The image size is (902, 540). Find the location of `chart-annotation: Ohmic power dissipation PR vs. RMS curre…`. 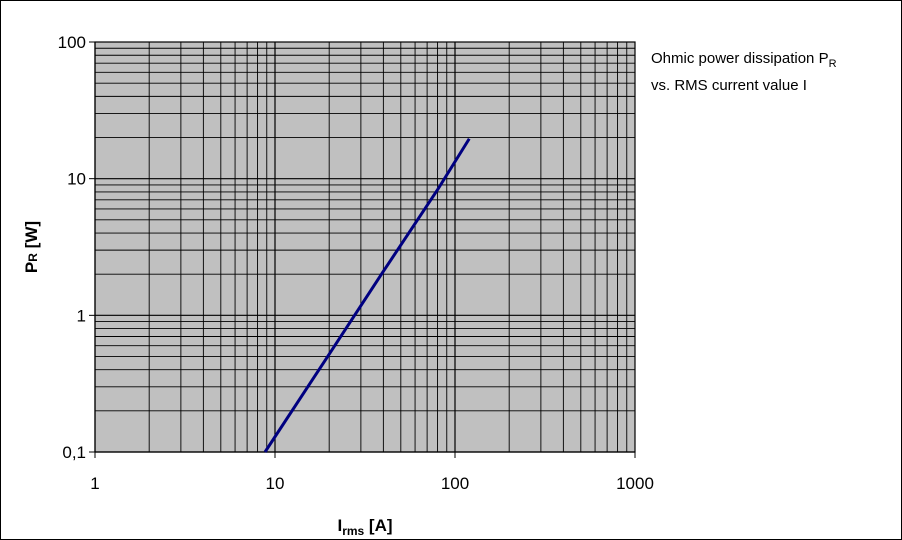

chart-annotation: Ohmic power dissipation PR vs. RMS curre… is located at coordinates (744, 72).